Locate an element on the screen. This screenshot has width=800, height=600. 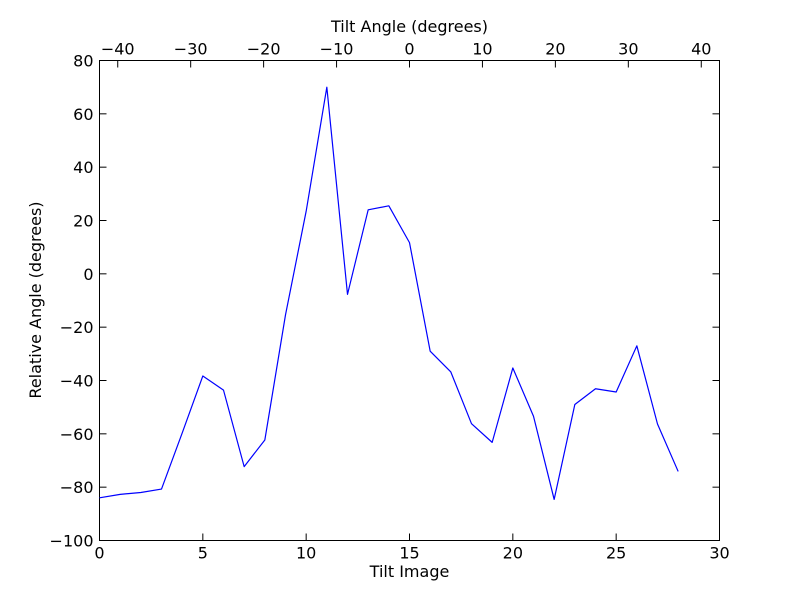
top-x-tick-label: 10 is located at coordinates (482, 49).